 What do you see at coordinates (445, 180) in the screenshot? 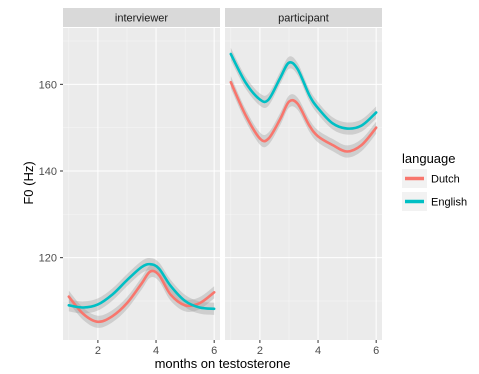
I see `legend-label-dutch: Dutch` at bounding box center [445, 180].